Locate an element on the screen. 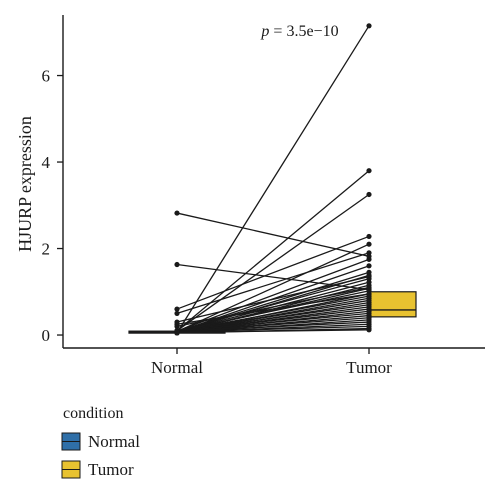 The height and width of the screenshot is (498, 500). p-value-annotation: p = 3.5e−10 is located at coordinates (299, 31).